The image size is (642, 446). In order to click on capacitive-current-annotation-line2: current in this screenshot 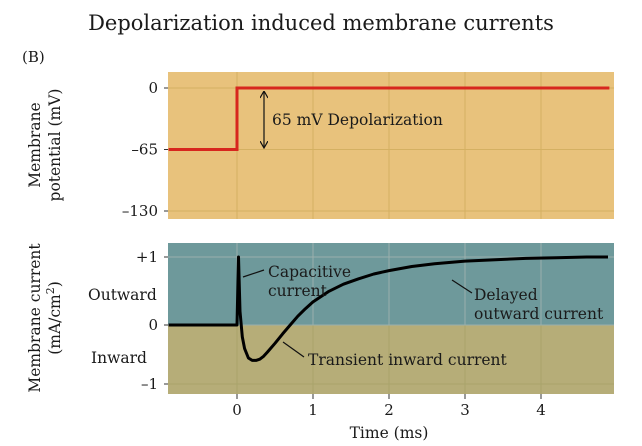, I will do `click(298, 291)`.